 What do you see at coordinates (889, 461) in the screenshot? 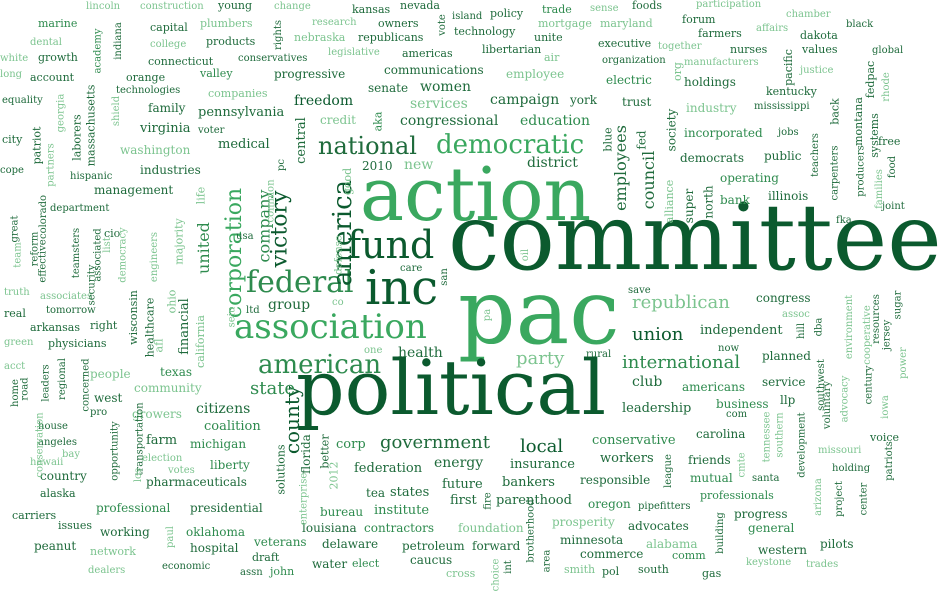
I see `word-patriots: patriots` at bounding box center [889, 461].